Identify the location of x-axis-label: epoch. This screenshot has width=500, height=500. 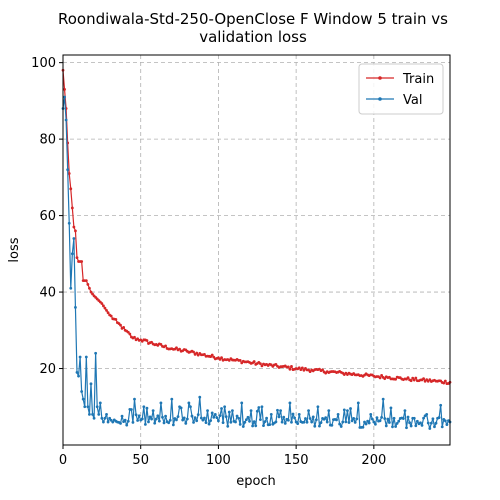
(256, 481).